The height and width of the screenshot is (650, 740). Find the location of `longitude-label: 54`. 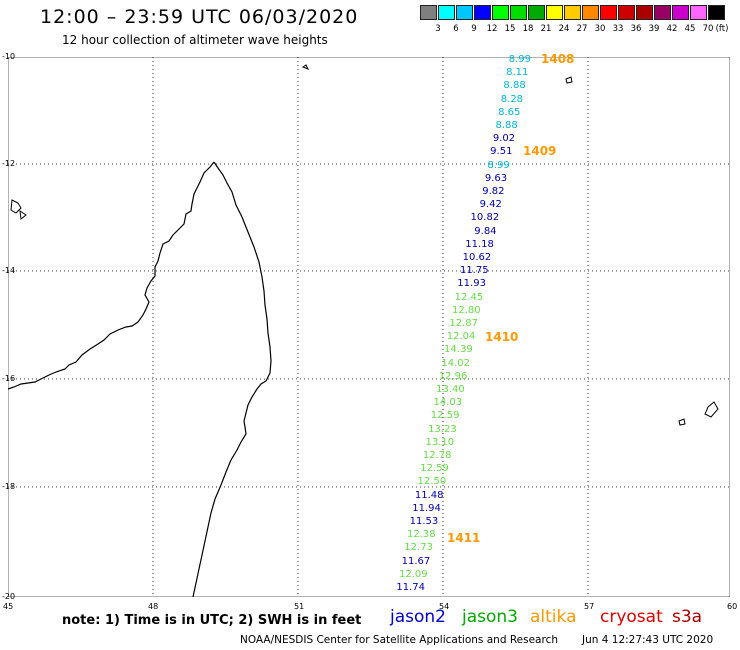

longitude-label: 54 is located at coordinates (444, 606).